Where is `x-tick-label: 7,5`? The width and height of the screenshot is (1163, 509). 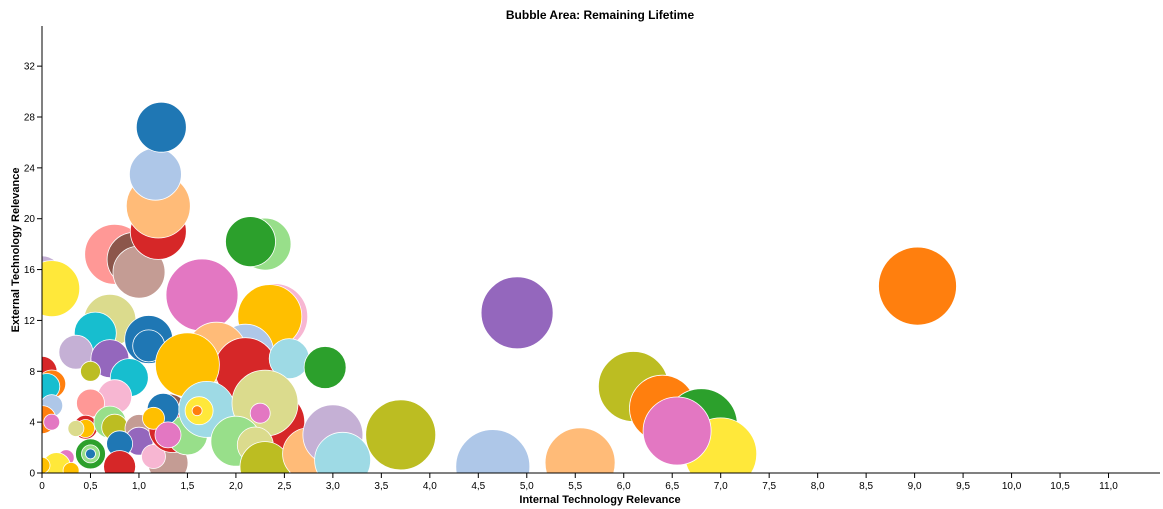 x-tick-label: 7,5 is located at coordinates (769, 486).